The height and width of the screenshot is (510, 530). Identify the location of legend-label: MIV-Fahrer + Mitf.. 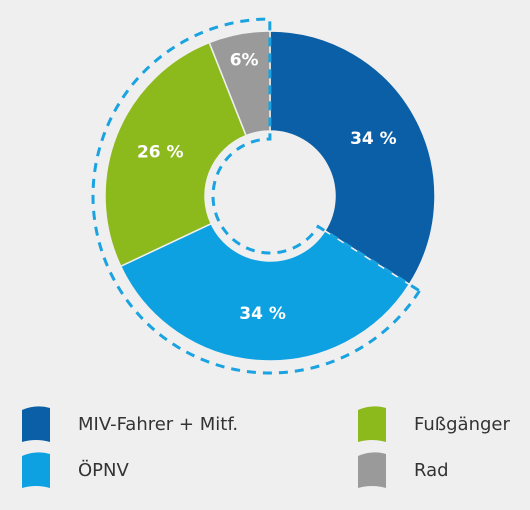
(158, 424).